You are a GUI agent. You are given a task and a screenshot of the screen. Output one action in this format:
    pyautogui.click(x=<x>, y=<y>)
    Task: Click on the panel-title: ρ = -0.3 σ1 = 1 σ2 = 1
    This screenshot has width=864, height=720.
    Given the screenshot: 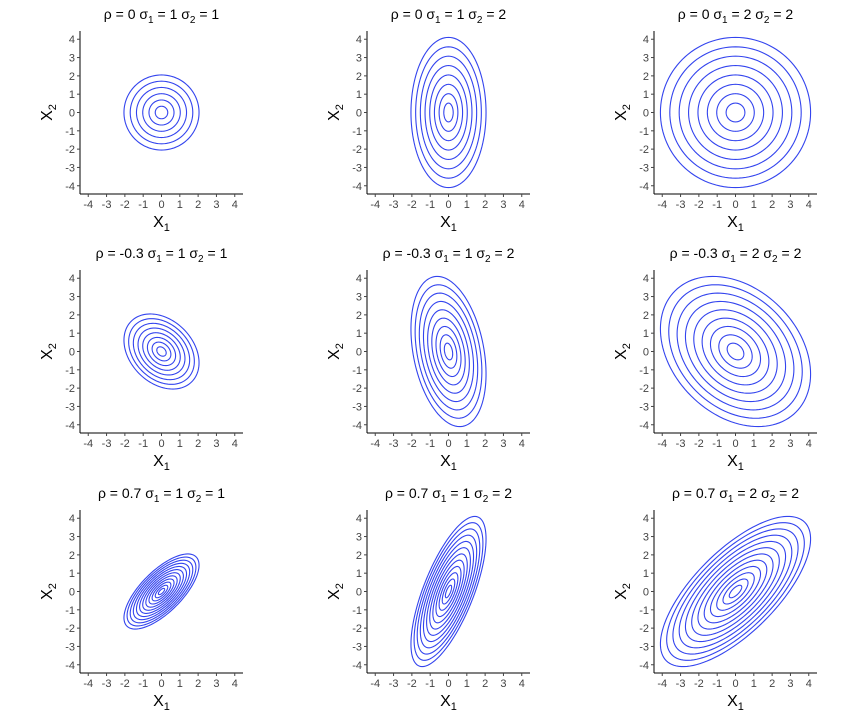 What is the action you would take?
    pyautogui.click(x=162, y=255)
    